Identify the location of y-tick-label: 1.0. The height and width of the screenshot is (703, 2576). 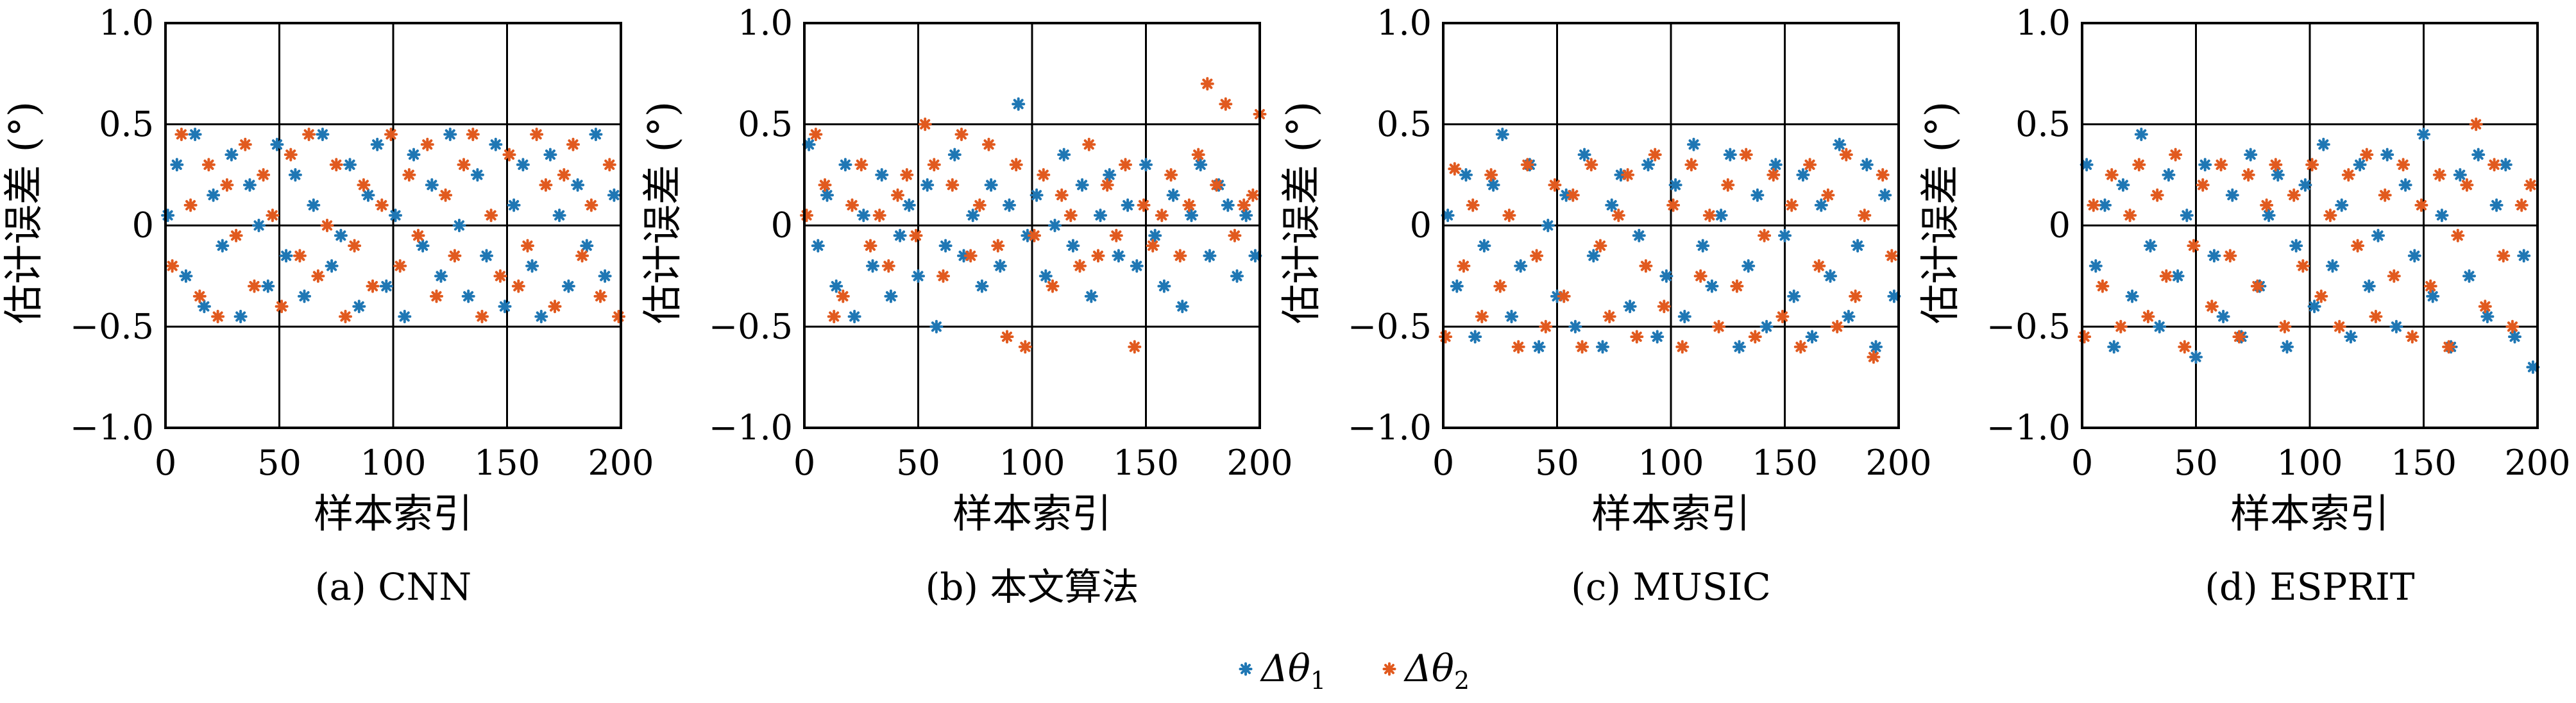
(765, 23).